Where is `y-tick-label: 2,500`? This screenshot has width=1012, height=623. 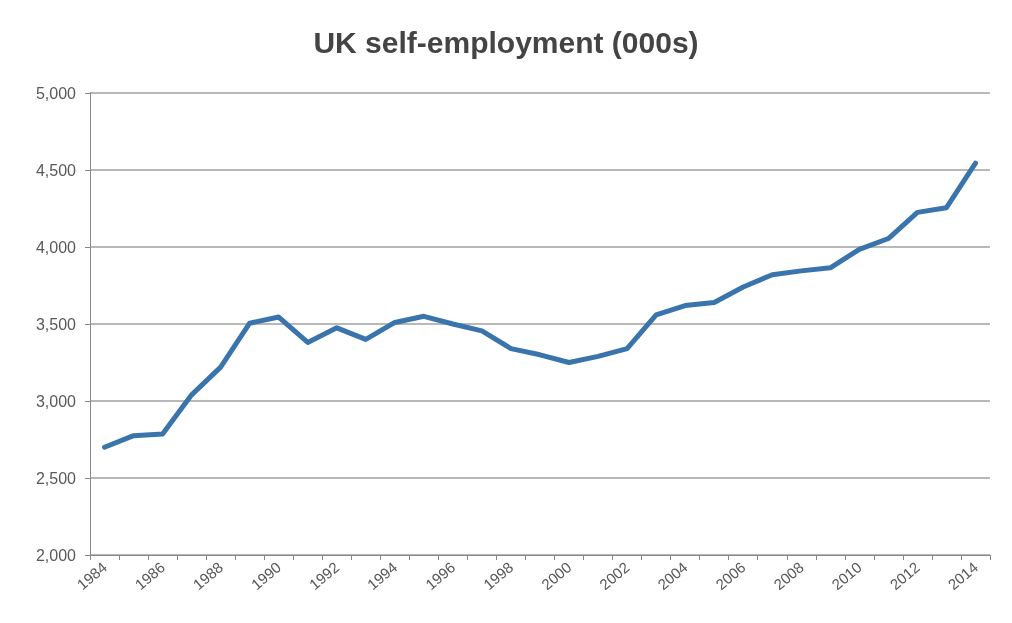 y-tick-label: 2,500 is located at coordinates (56, 478).